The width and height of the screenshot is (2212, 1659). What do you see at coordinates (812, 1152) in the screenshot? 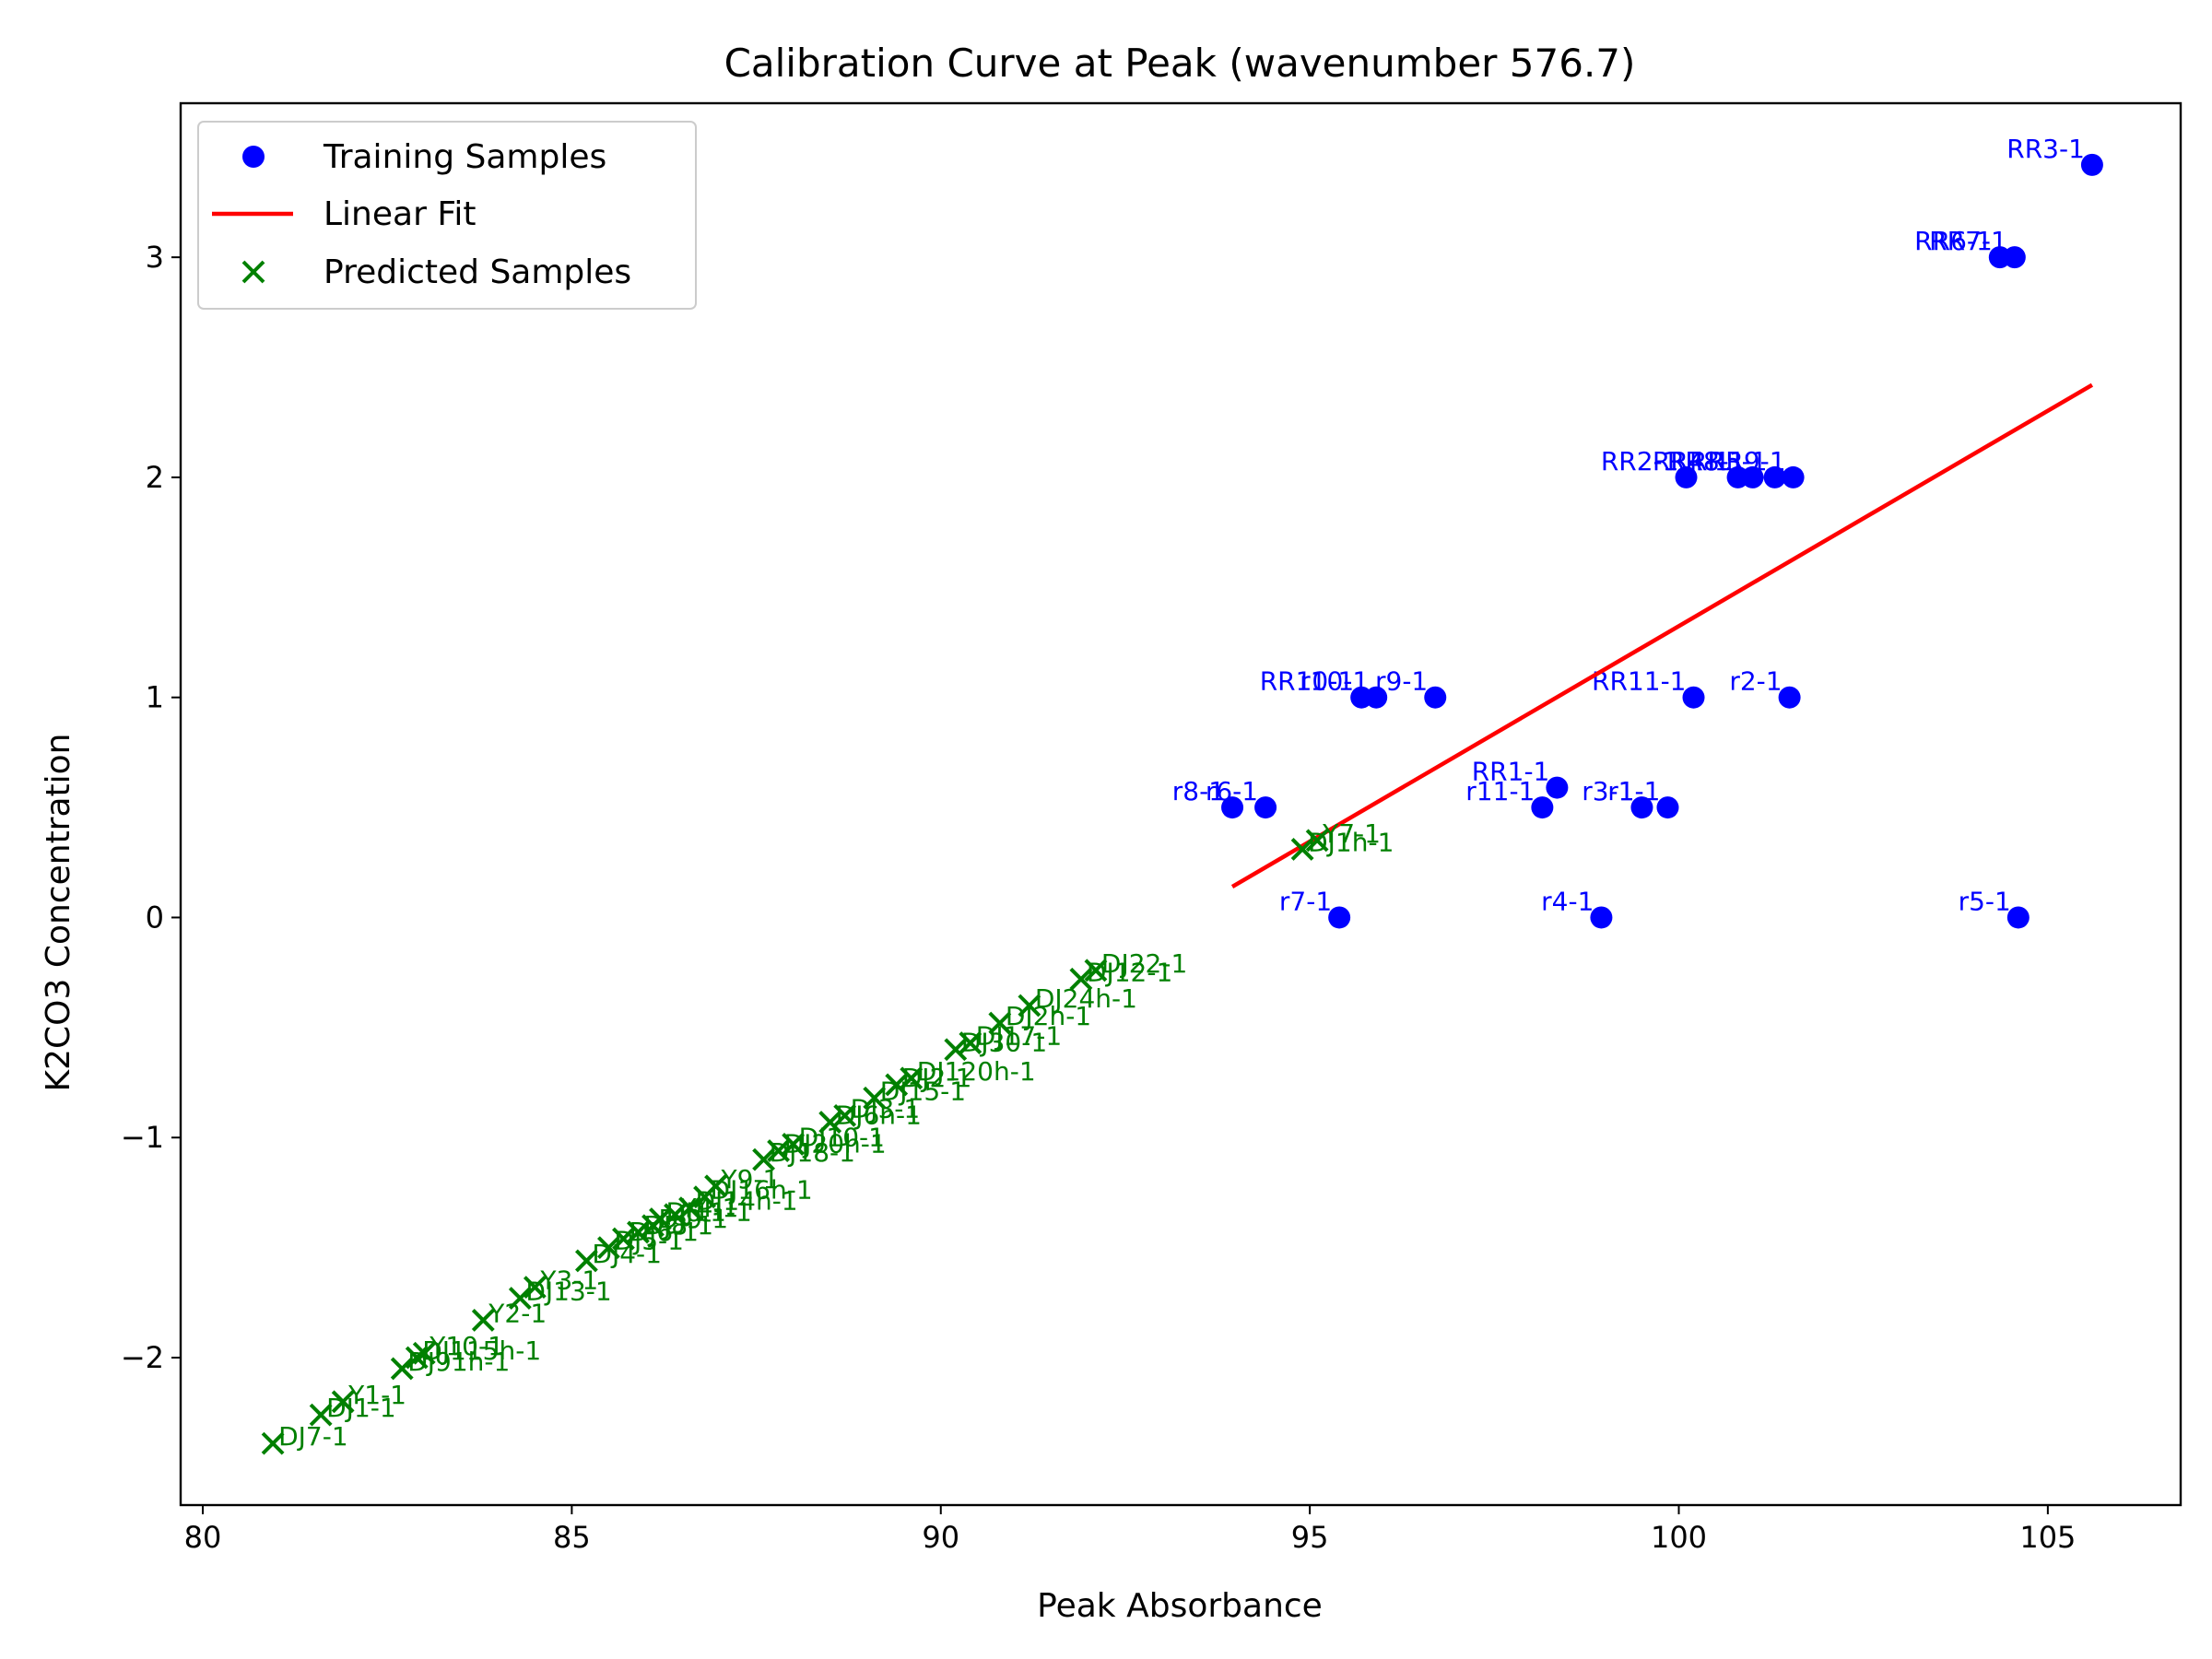
I see `predicted-sample-label: DJ18-1` at bounding box center [812, 1152].